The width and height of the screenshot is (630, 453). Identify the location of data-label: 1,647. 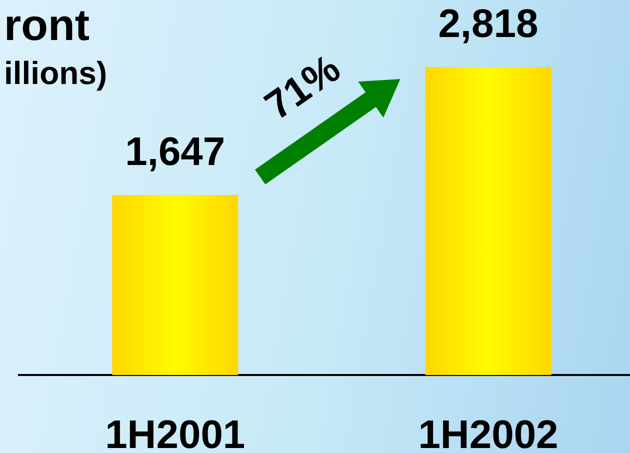
(175, 152).